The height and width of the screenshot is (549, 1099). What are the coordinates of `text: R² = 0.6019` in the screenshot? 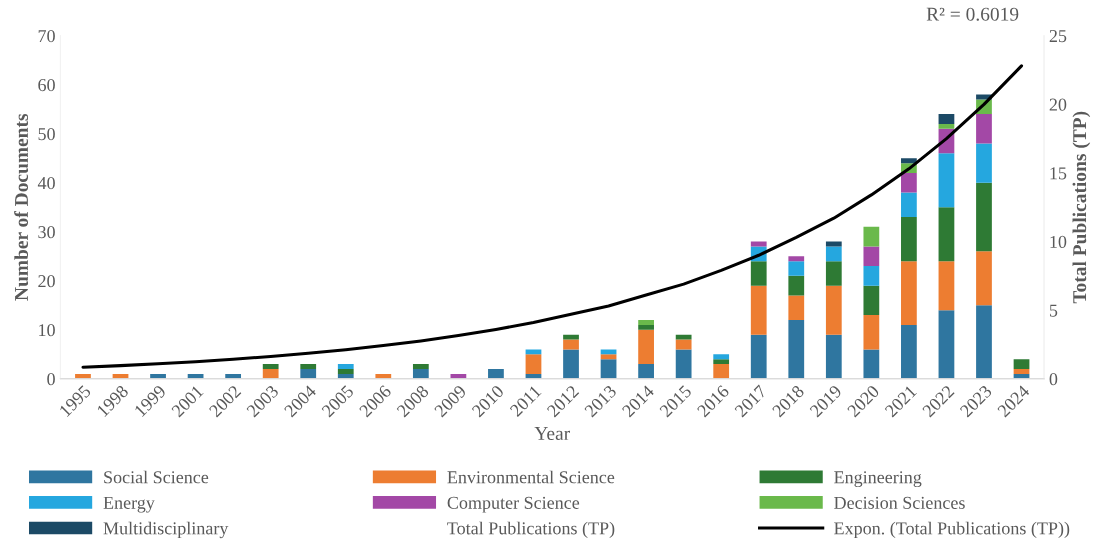 It's located at (972, 14).